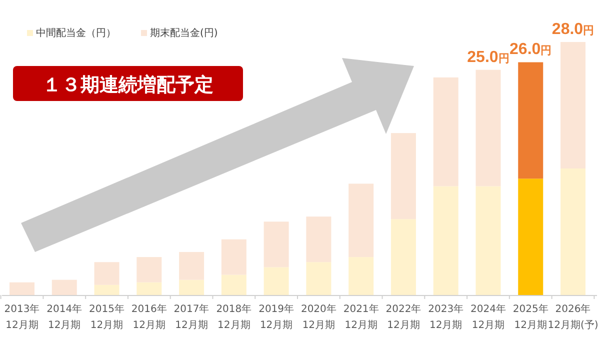 This screenshot has width=600, height=344. Describe the element at coordinates (318, 317) in the screenshot. I see `x-tick-label: 2020年 12月期` at that location.